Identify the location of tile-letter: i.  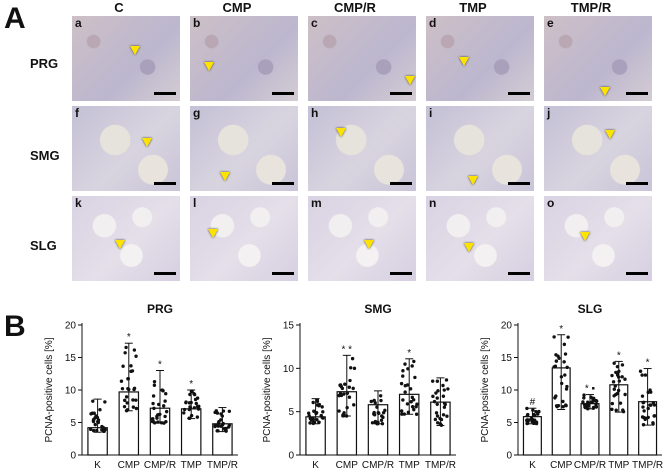
(431, 113).